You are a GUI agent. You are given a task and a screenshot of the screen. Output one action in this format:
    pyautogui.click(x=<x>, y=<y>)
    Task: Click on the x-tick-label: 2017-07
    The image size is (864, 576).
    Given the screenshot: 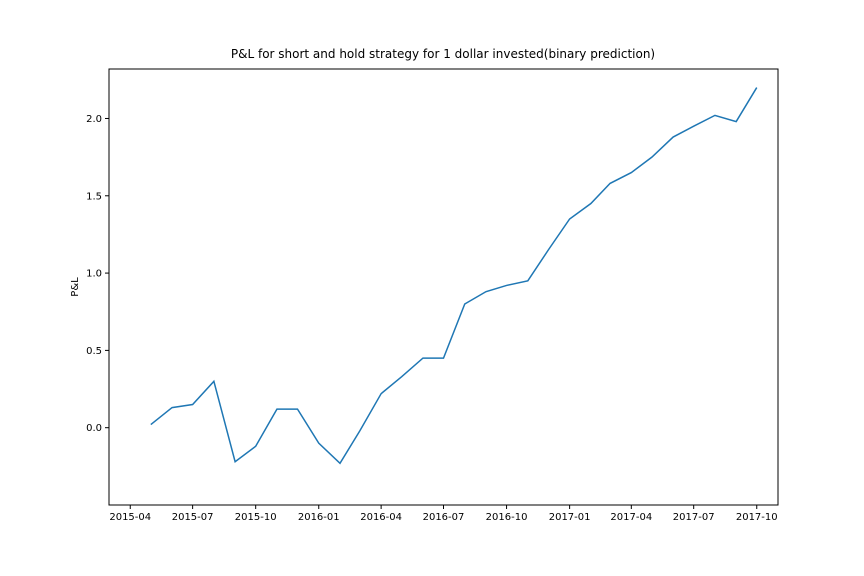 What is the action you would take?
    pyautogui.click(x=694, y=517)
    